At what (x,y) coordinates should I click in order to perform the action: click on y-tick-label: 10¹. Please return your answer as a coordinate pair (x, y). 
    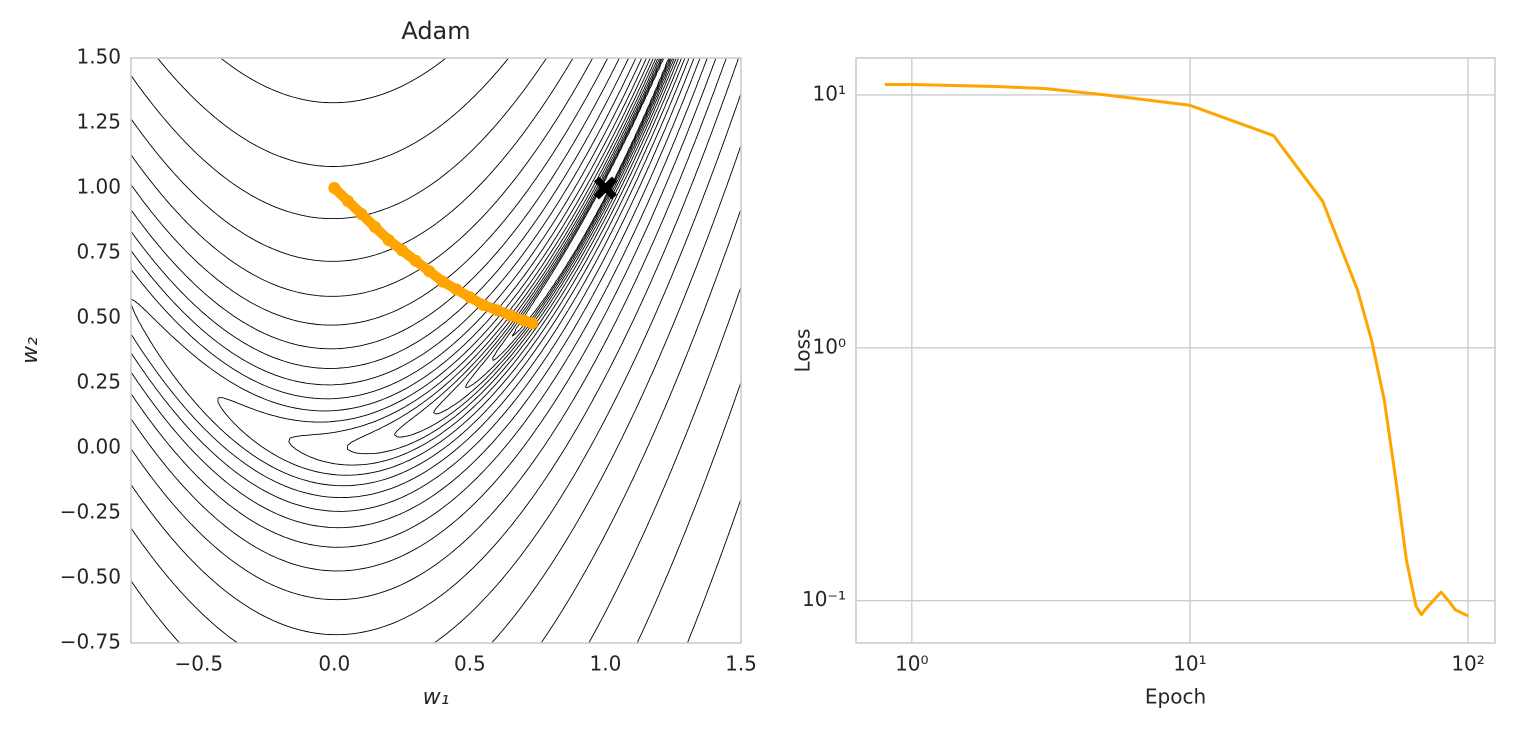
    Looking at the image, I should click on (829, 93).